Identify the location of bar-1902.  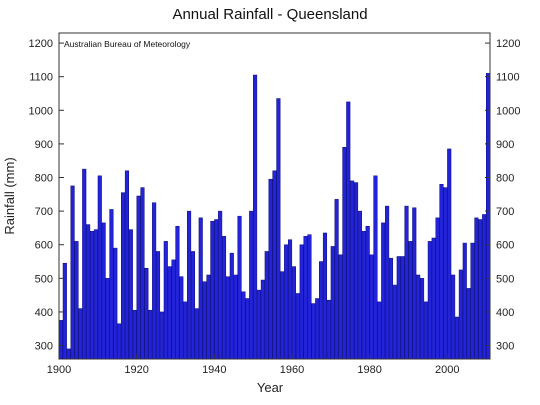
(68, 354).